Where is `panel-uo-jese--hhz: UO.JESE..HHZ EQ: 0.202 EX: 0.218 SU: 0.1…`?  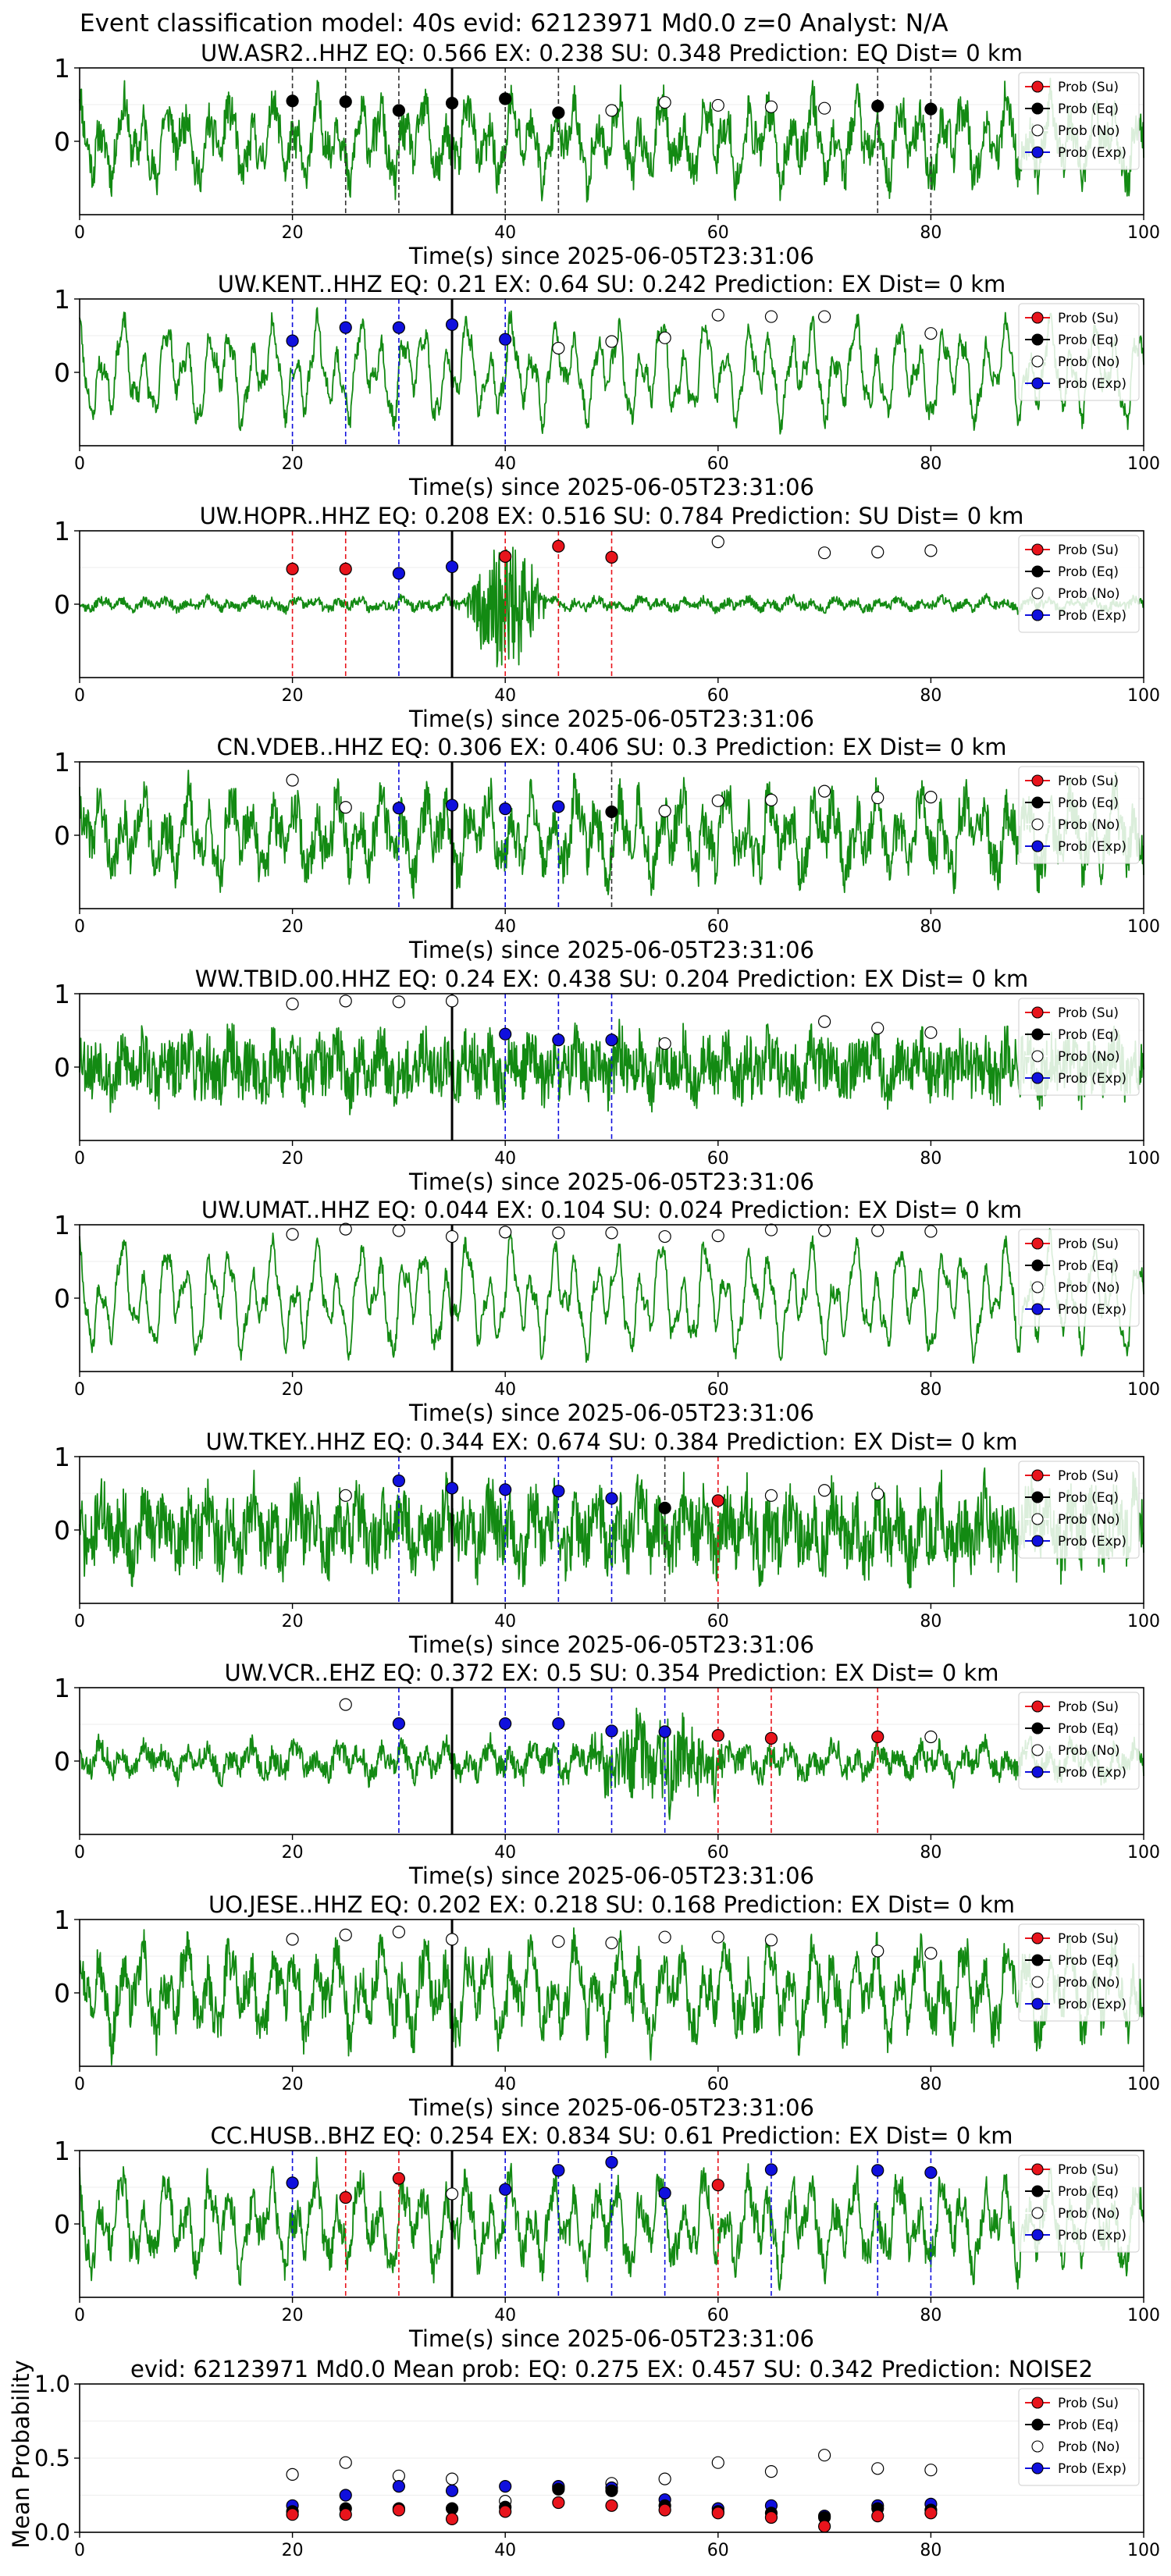 panel-uo-jese--hhz: UO.JESE..HHZ EQ: 0.202 EX: 0.218 SU: 0.1… is located at coordinates (607, 2006).